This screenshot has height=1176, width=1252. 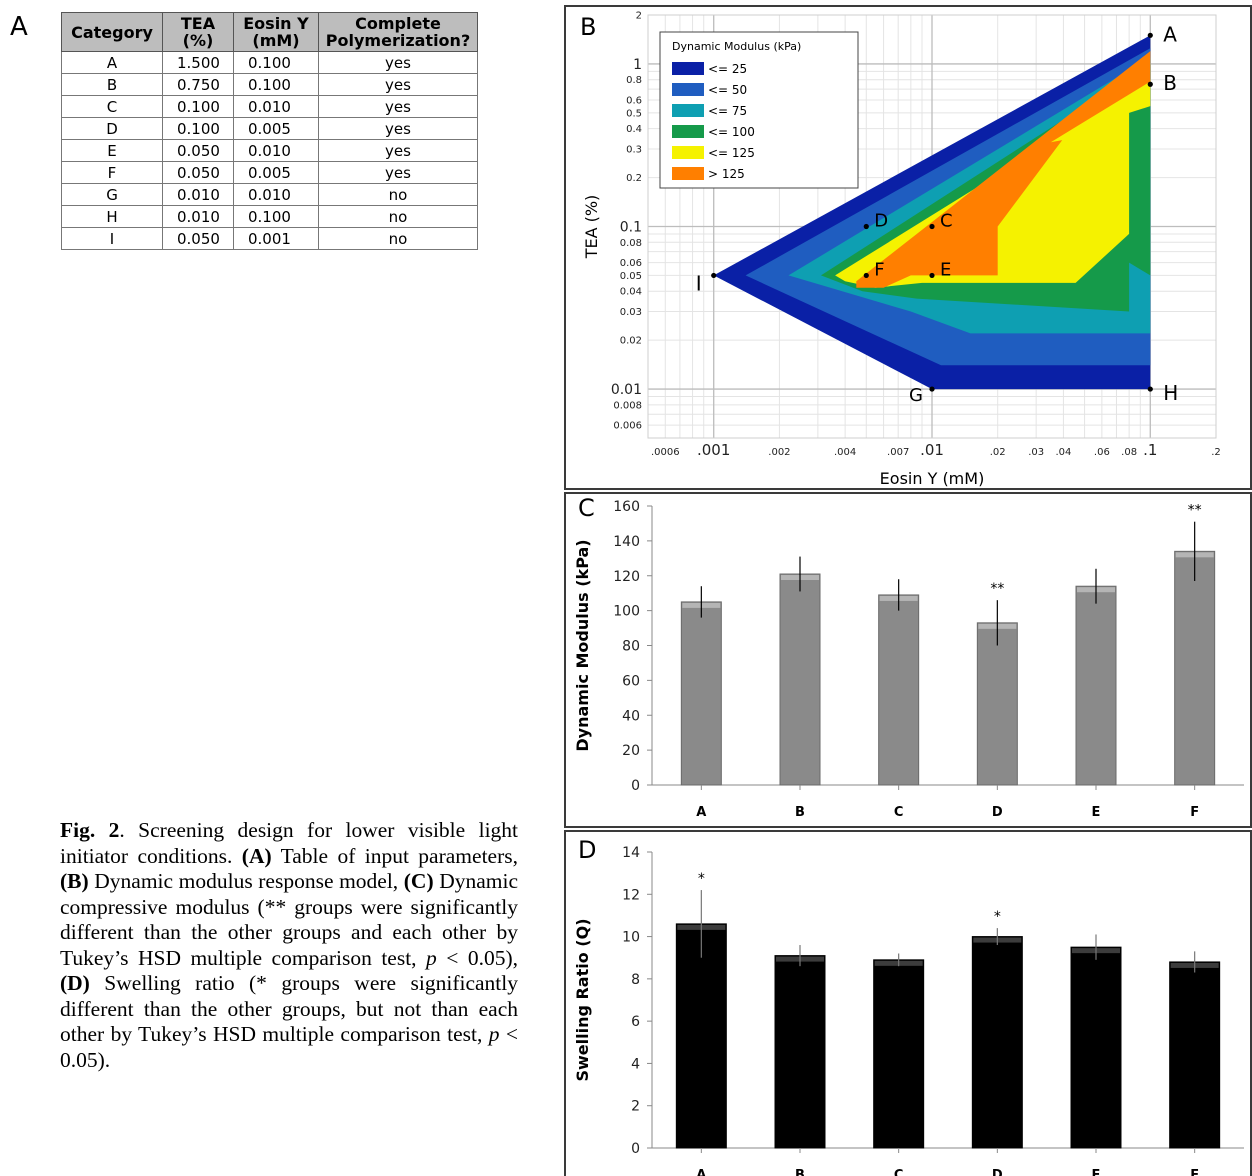 I want to click on point-label: D, so click(x=881, y=221).